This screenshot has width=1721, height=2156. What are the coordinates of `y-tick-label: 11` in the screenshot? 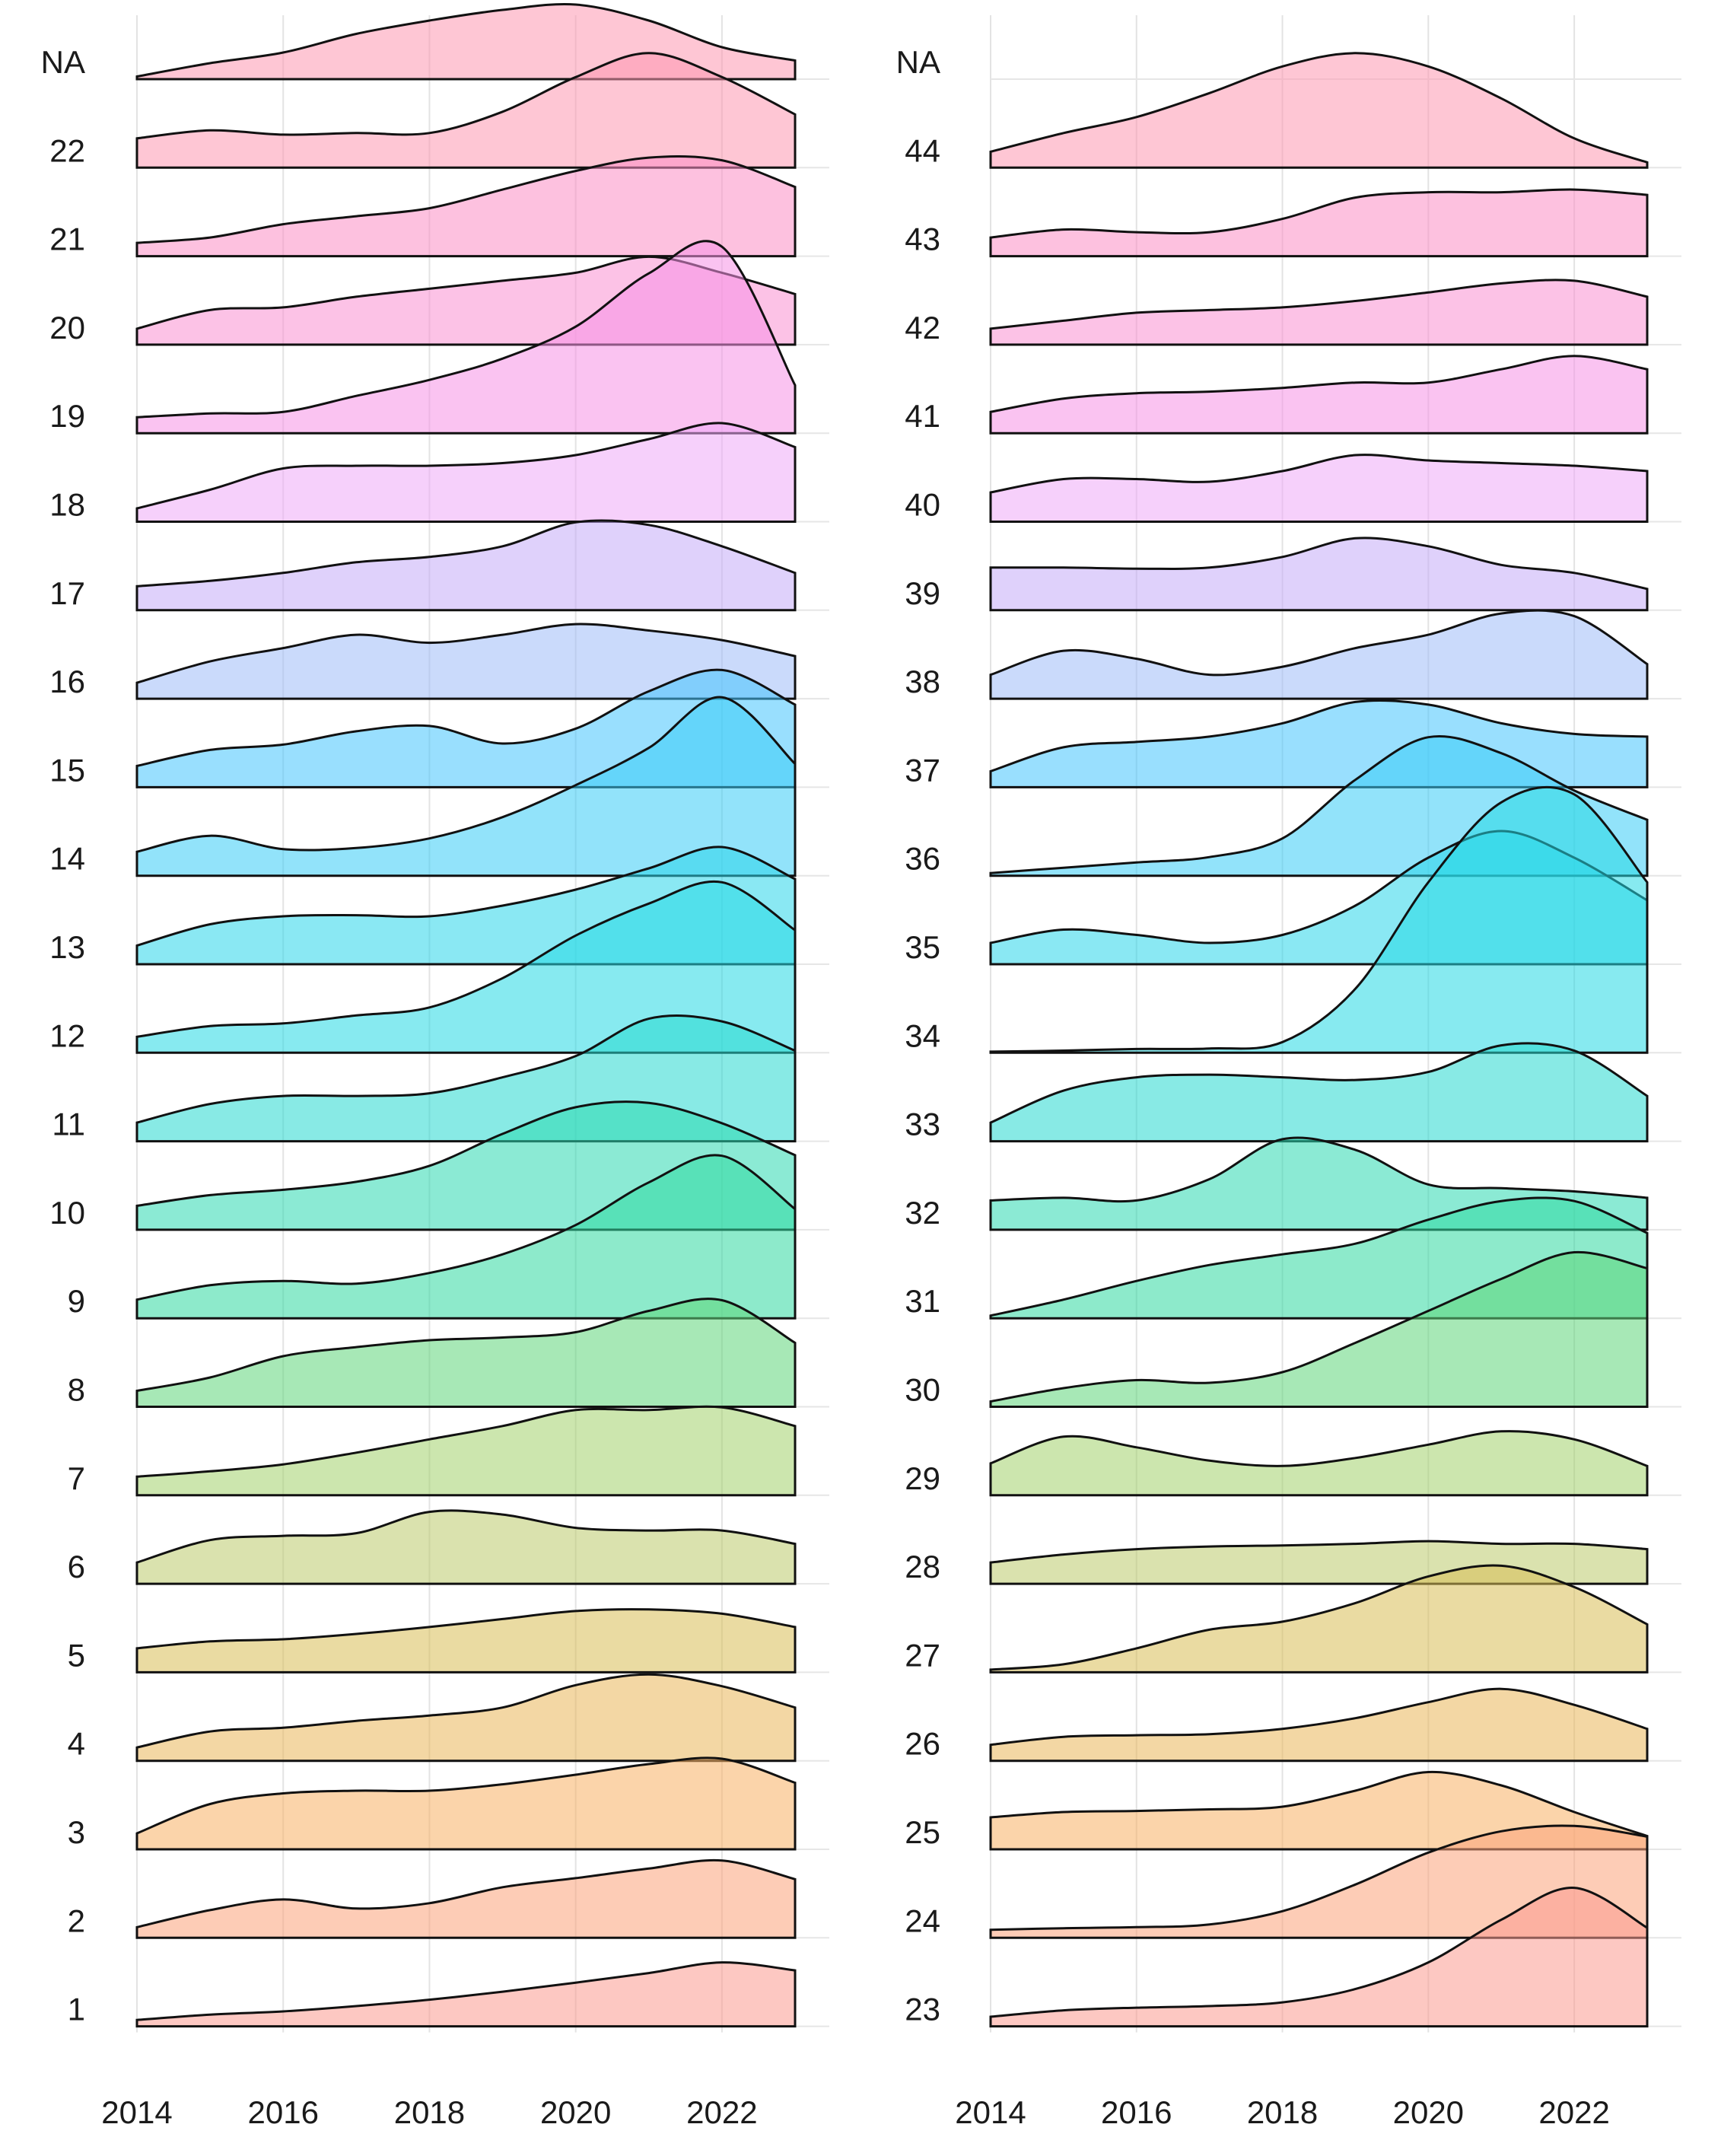 It's located at (68, 1124).